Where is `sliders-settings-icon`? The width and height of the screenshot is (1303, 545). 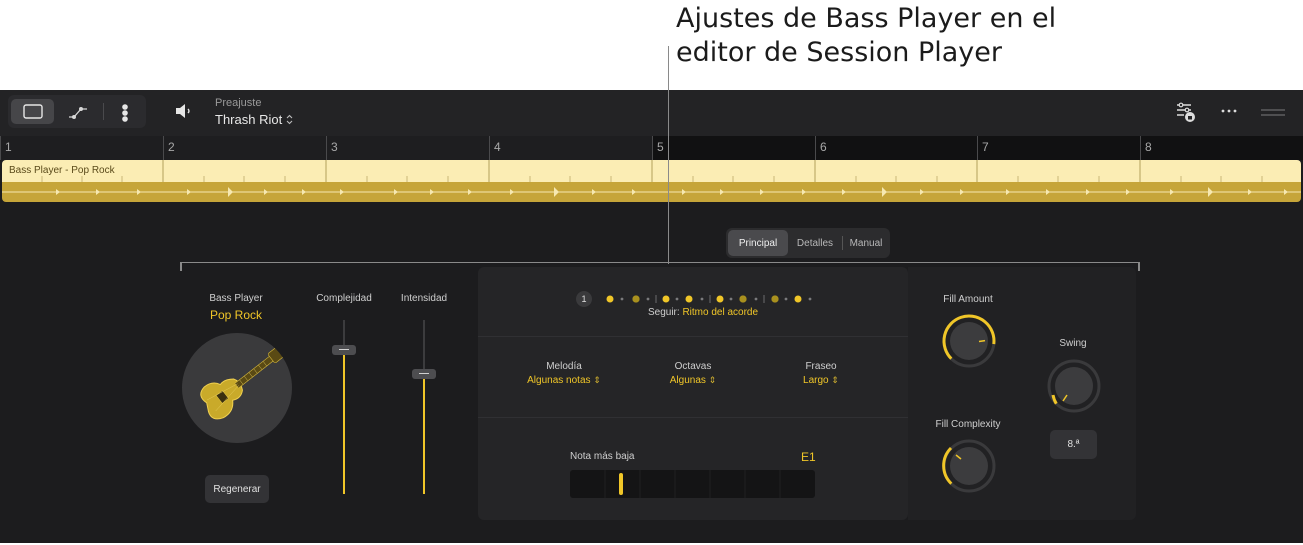 sliders-settings-icon is located at coordinates (1186, 112).